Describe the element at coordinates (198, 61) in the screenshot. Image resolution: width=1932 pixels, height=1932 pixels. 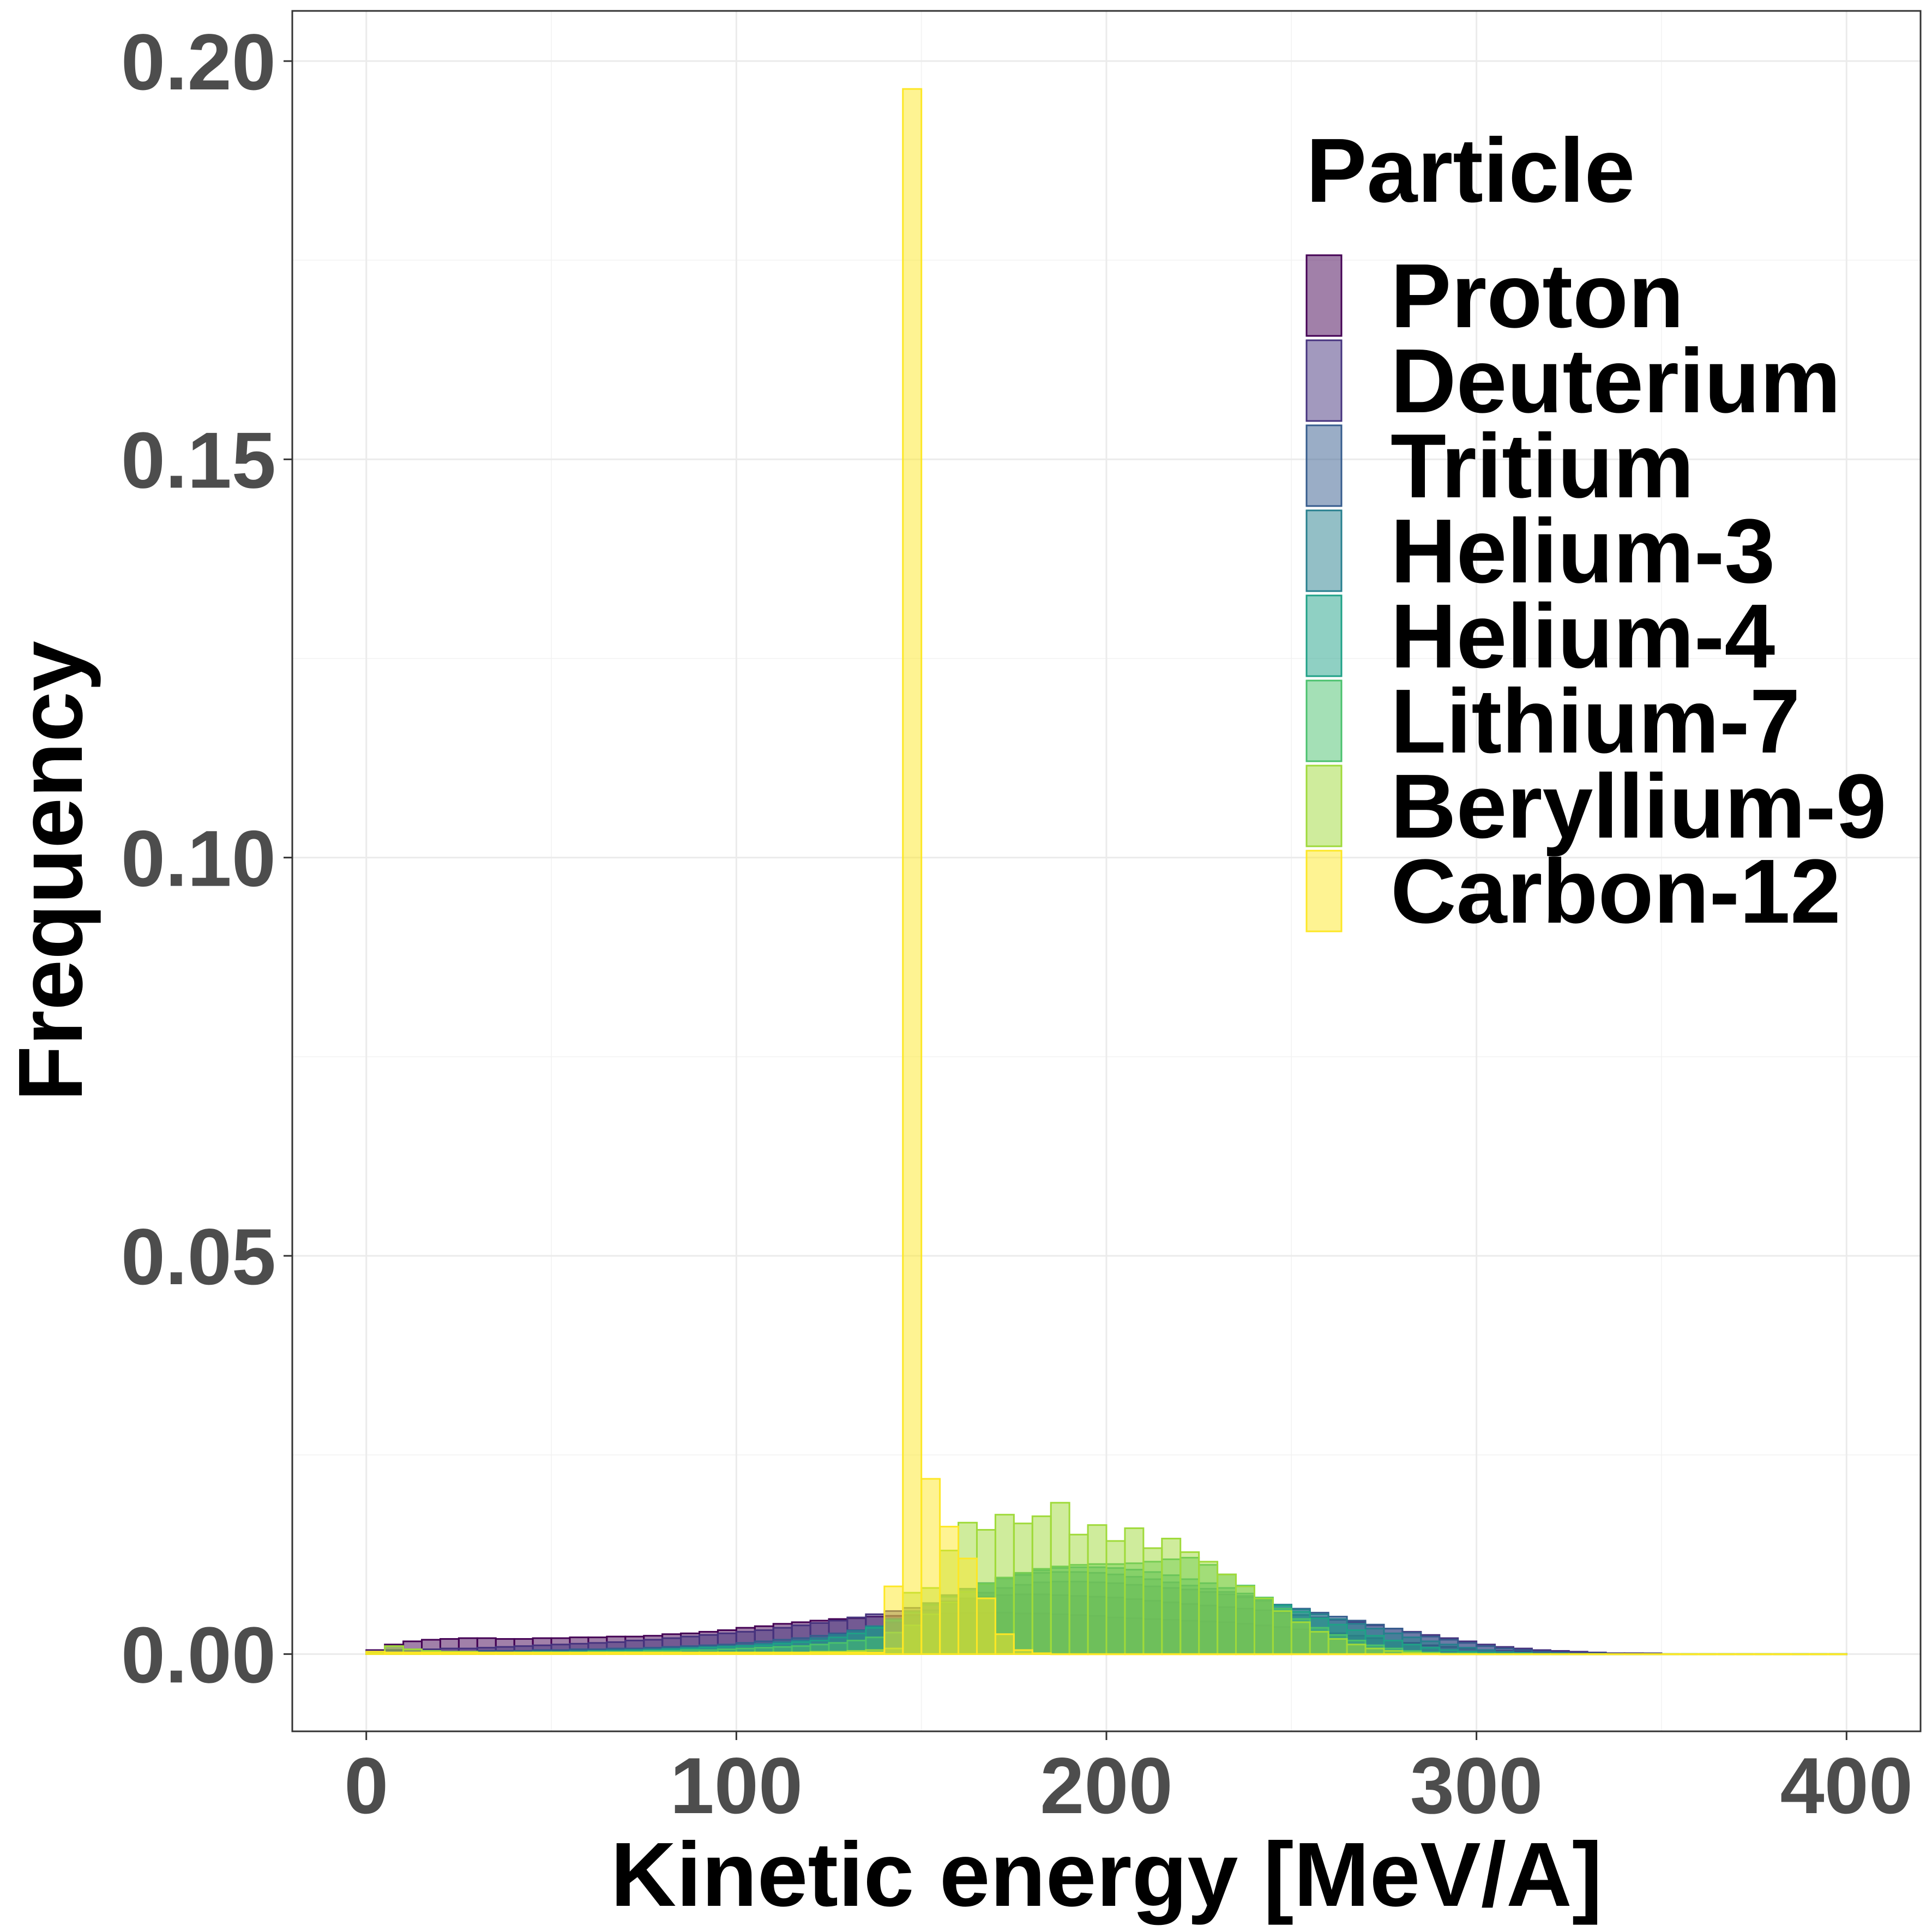
I see `y-tick-label: 0.20` at that location.